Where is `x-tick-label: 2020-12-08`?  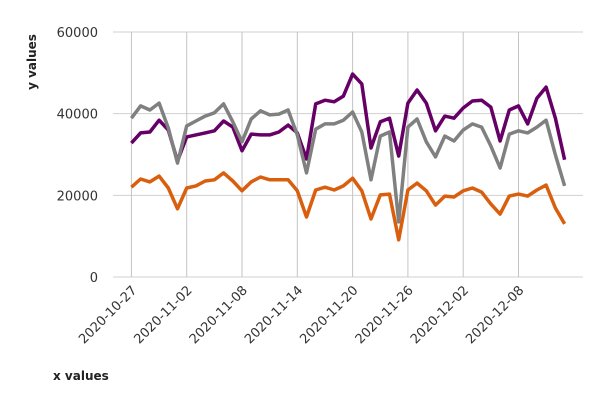 x-tick-label: 2020-12-08 is located at coordinates (495, 315).